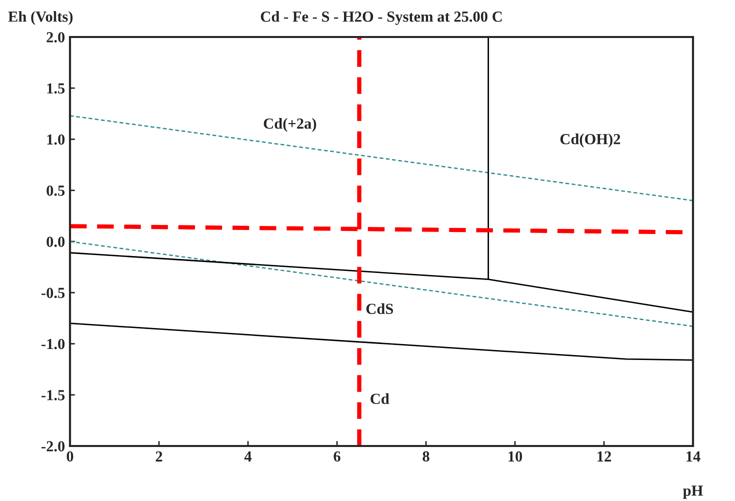 This screenshot has height=501, width=735. Describe the element at coordinates (380, 398) in the screenshot. I see `annotation: Cd` at that location.